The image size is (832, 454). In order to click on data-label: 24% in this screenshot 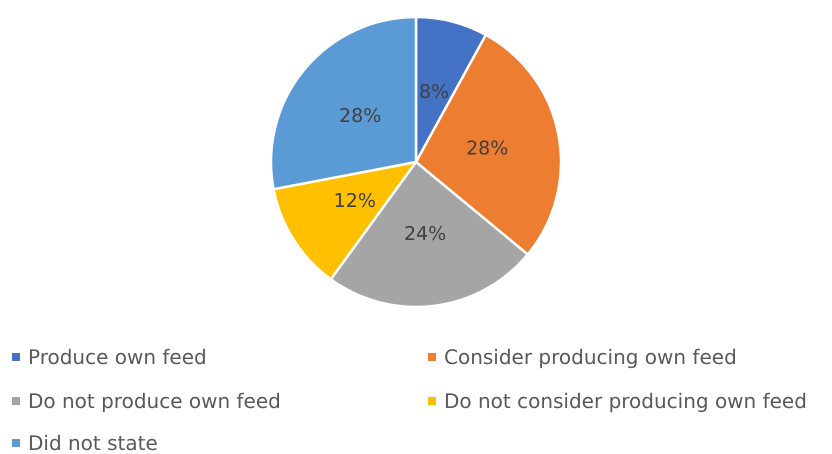, I will do `click(425, 233)`.